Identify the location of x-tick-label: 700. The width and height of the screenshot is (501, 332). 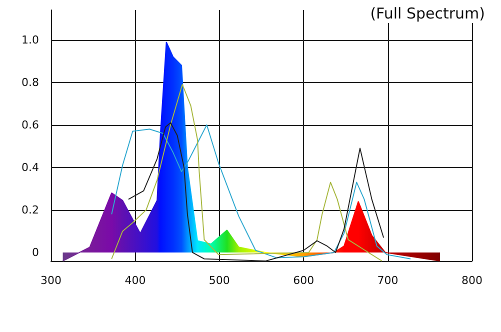
(387, 280).